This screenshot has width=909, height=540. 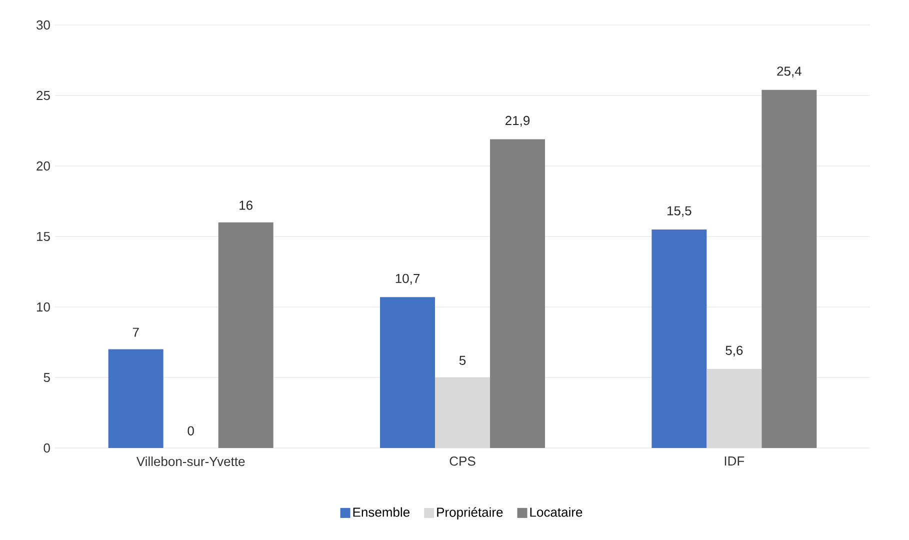 What do you see at coordinates (734, 461) in the screenshot?
I see `x-tick-label: IDF` at bounding box center [734, 461].